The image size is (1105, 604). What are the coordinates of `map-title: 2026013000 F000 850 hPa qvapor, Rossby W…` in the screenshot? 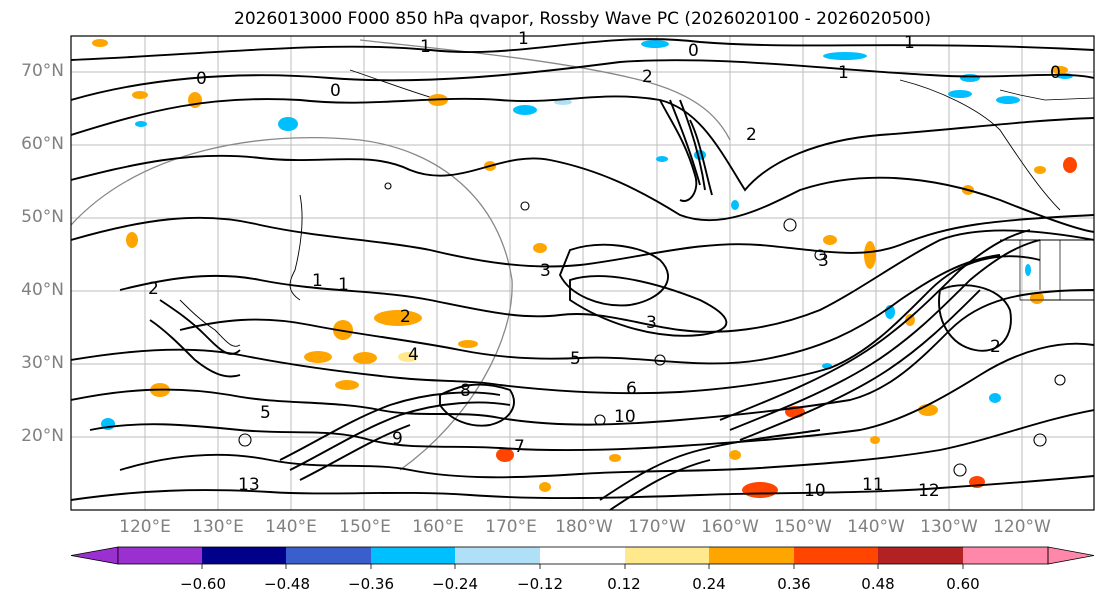 It's located at (582, 19).